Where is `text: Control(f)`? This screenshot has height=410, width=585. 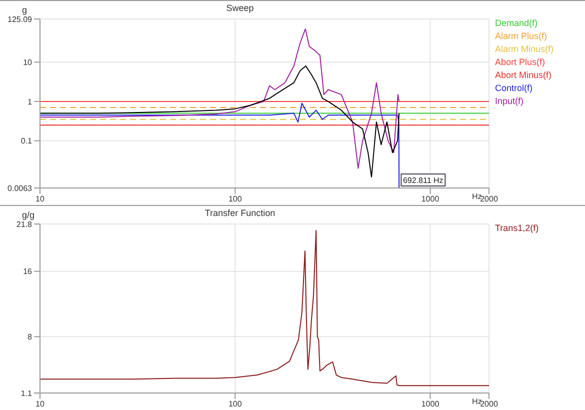 text: Control(f) is located at coordinates (514, 88).